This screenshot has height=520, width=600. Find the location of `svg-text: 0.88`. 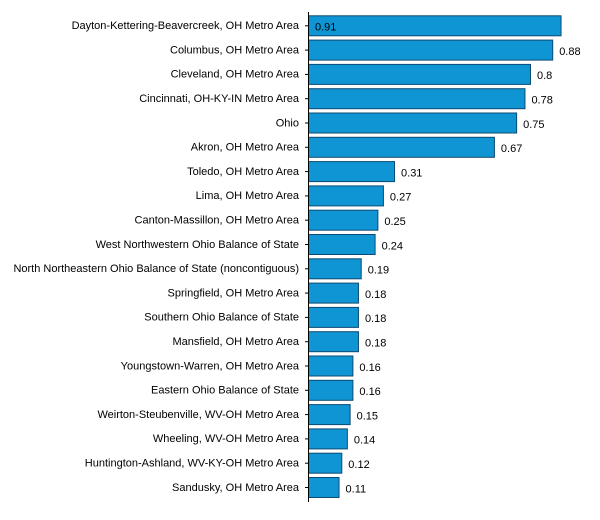

svg-text: 0.88 is located at coordinates (569, 52).